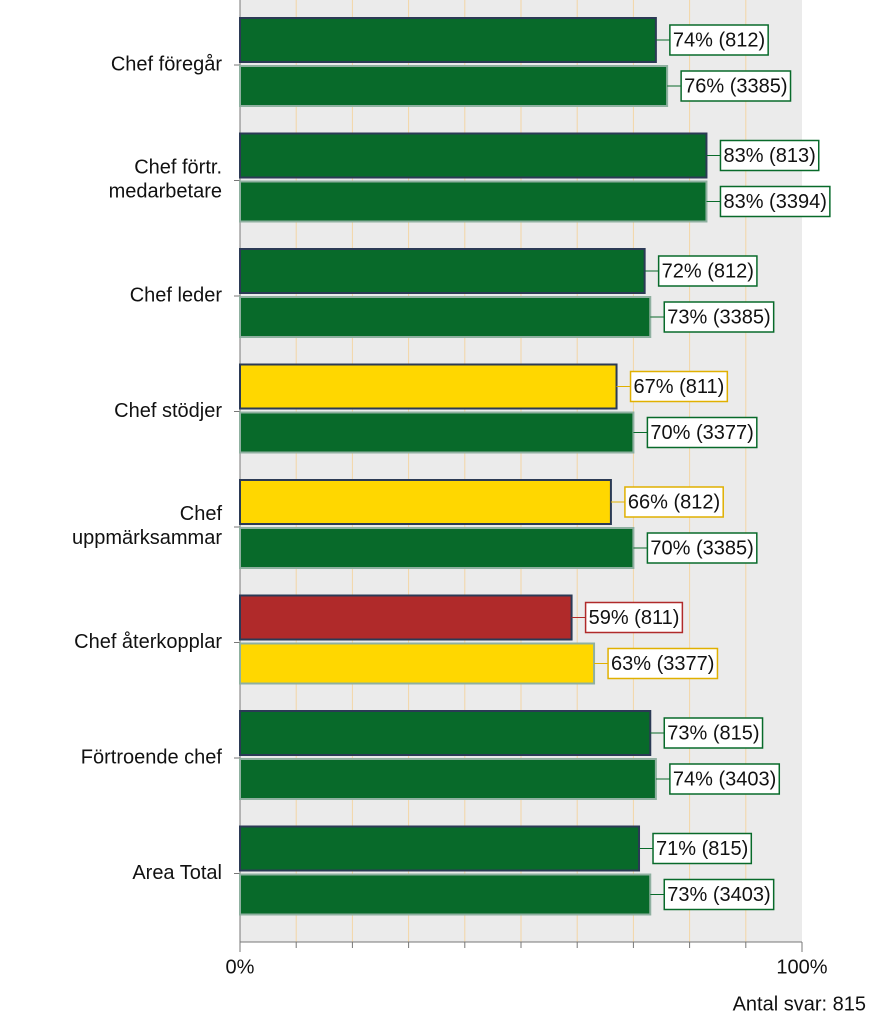 Image resolution: width=876 pixels, height=1023 pixels. Describe the element at coordinates (152, 757) in the screenshot. I see `y-tick-label: Förtroende chef` at that location.